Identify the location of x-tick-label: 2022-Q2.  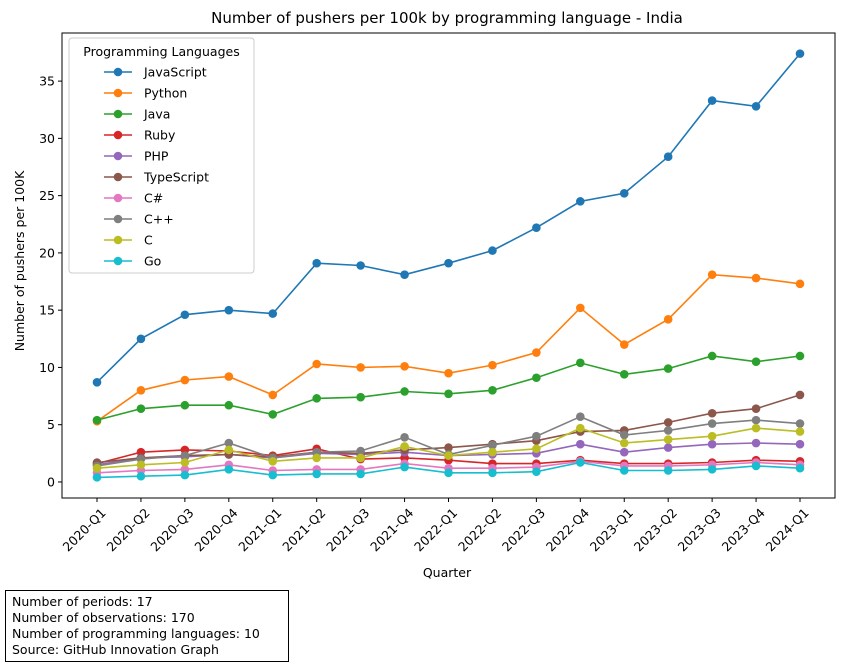
(479, 529).